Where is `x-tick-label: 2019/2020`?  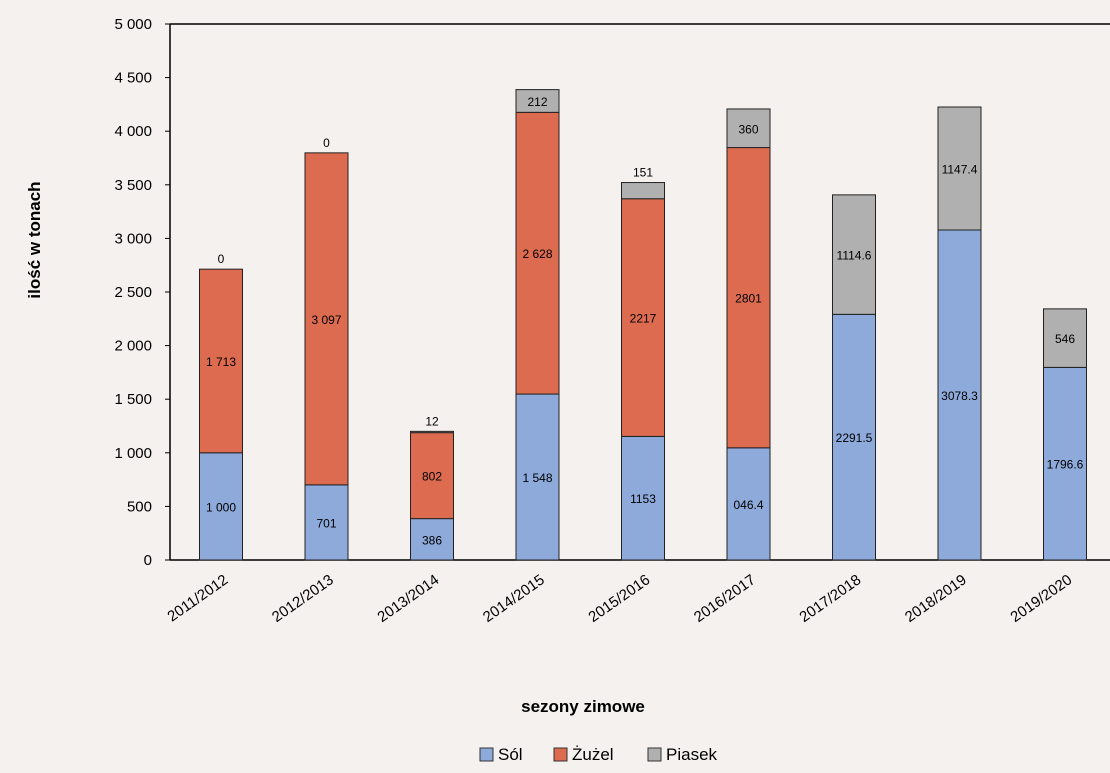 x-tick-label: 2019/2020 is located at coordinates (1041, 598).